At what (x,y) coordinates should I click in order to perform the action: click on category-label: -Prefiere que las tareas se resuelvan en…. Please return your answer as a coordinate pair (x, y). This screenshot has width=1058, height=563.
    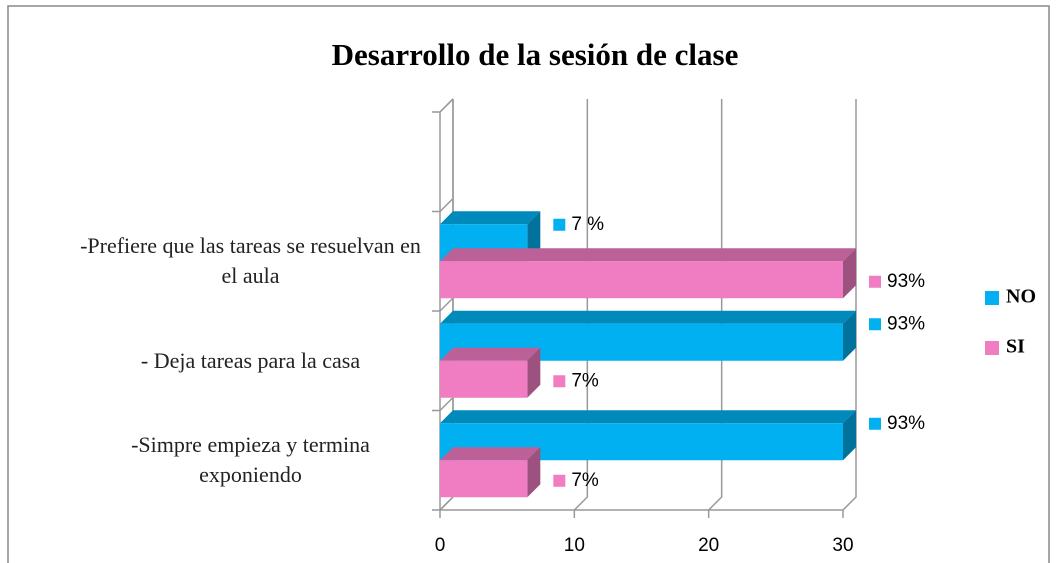
    Looking at the image, I should click on (250, 261).